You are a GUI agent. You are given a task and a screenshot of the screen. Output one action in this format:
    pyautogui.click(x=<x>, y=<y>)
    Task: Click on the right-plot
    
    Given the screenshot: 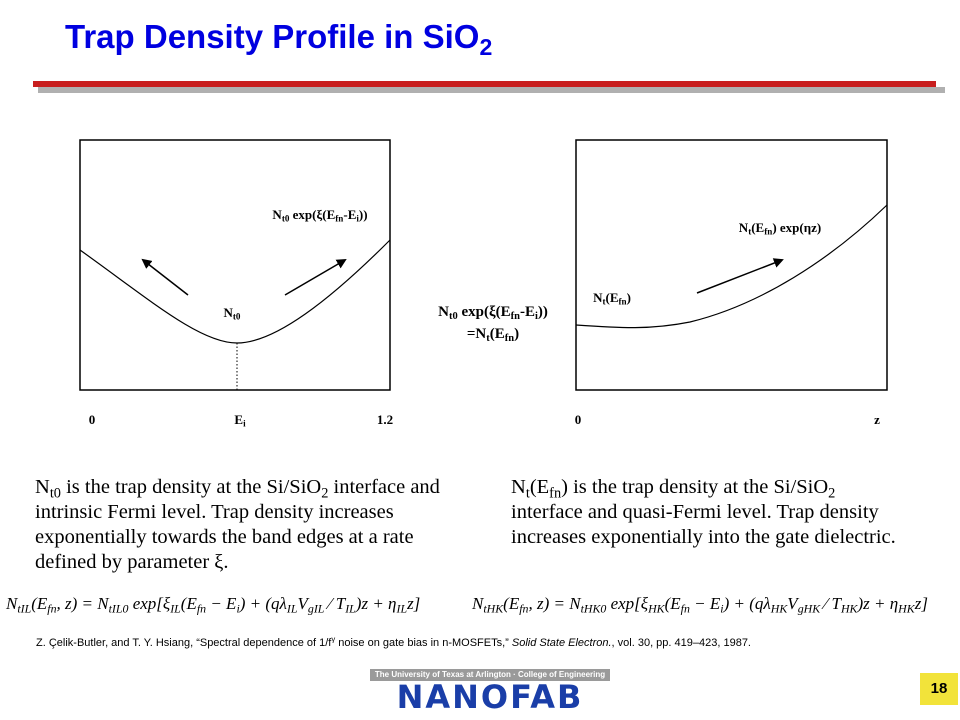 What is the action you would take?
    pyautogui.click(x=731, y=265)
    